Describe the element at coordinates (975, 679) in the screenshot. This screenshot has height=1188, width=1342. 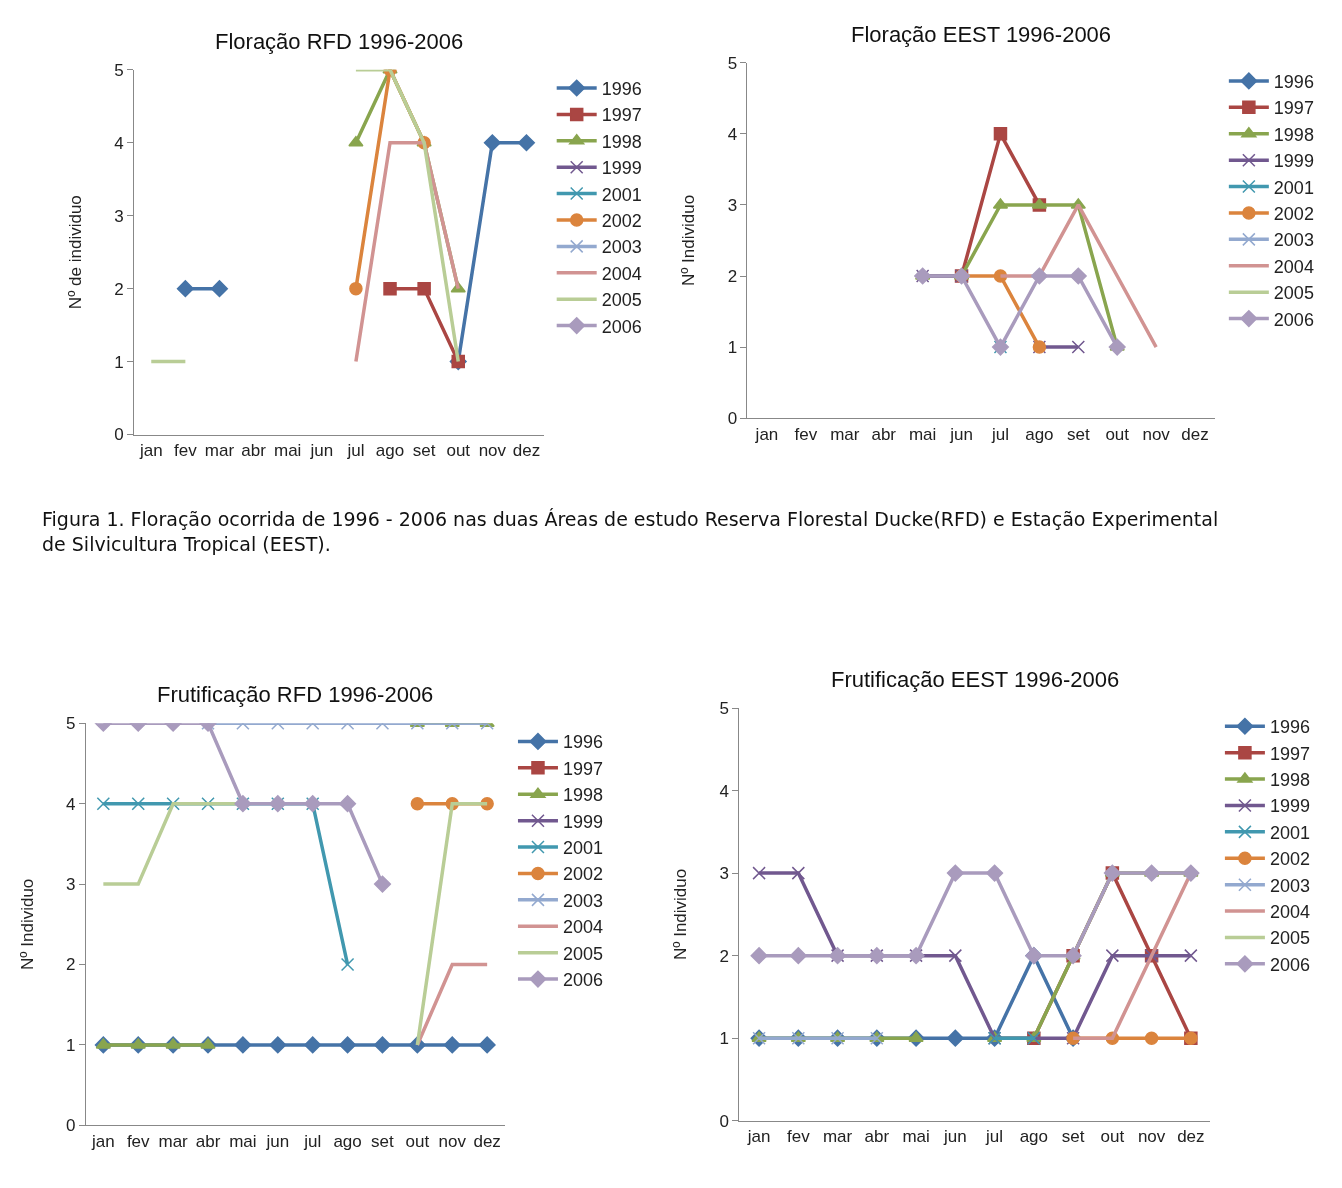
I see `chart-title: Frutificação EEST 1996-2006` at that location.